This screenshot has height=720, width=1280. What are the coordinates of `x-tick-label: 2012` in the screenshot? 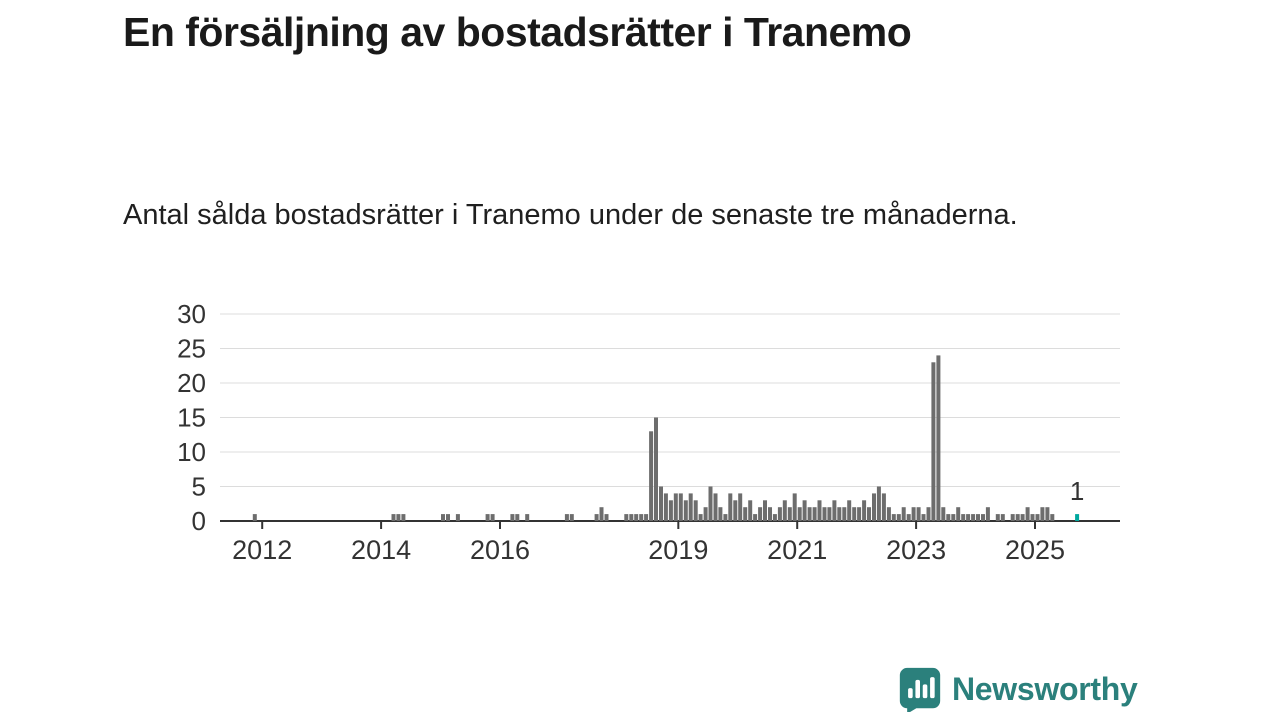 It's located at (262, 550).